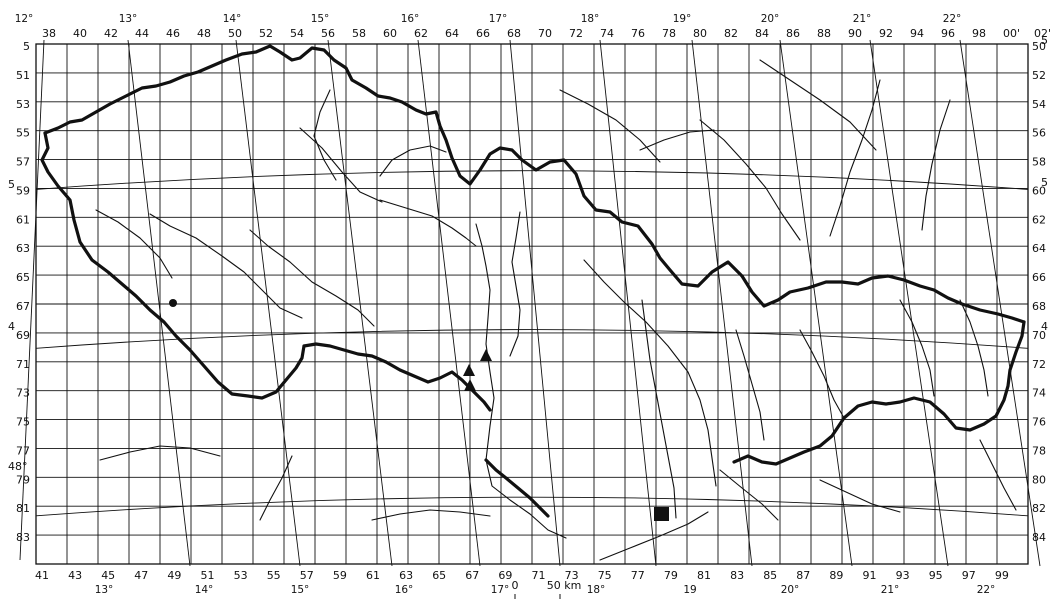 The width and height of the screenshot is (1052, 604). I want to click on bottom-grid-label: 63, so click(406, 575).